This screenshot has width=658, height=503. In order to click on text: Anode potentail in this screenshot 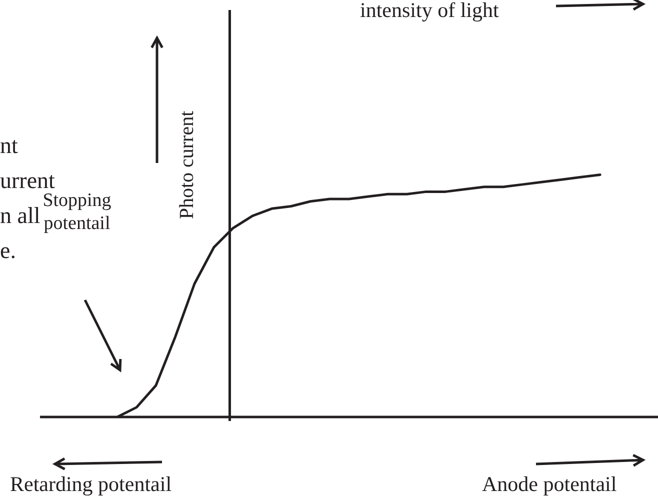, I will do `click(549, 485)`.